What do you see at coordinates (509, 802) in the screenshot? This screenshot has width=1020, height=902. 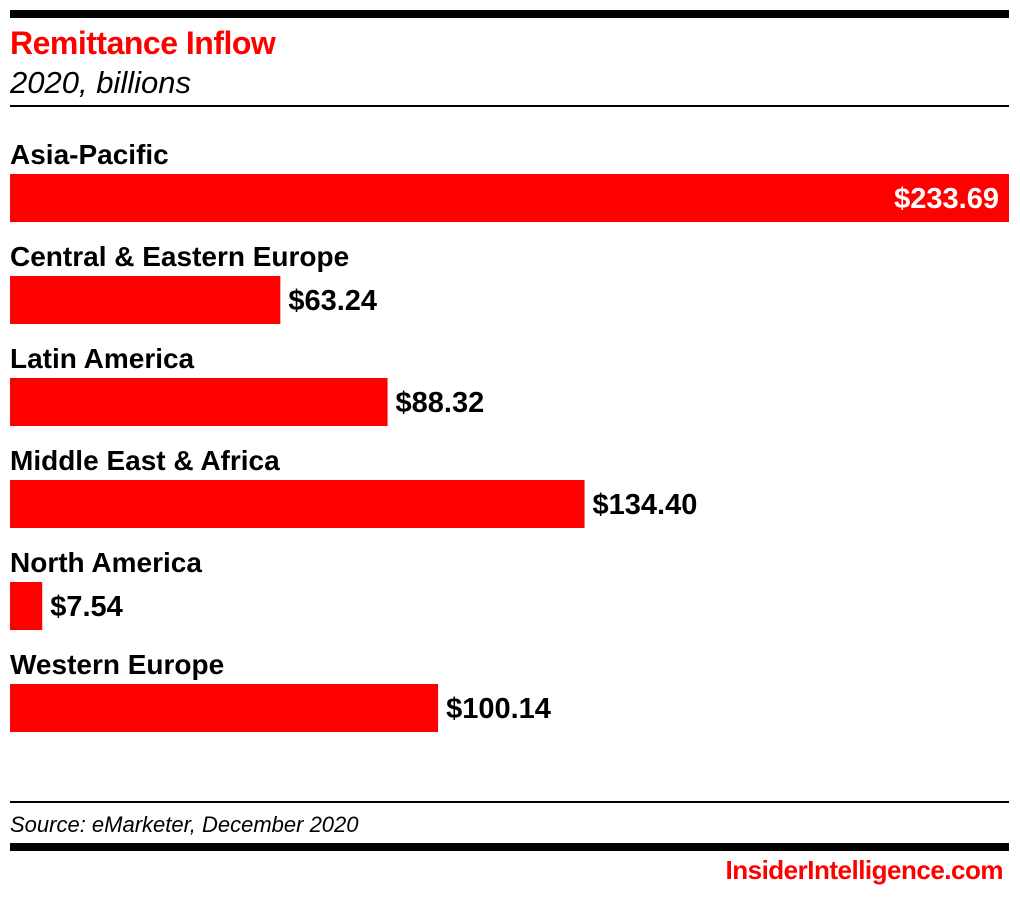 I see `footer-divider` at bounding box center [509, 802].